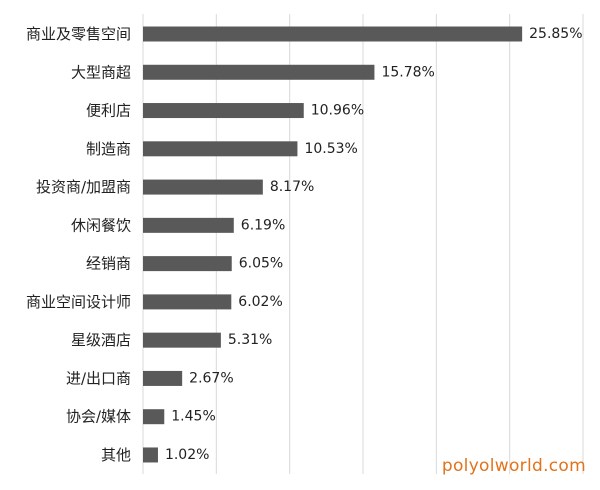  I want to click on category-label: 进/出口商, so click(98, 378).